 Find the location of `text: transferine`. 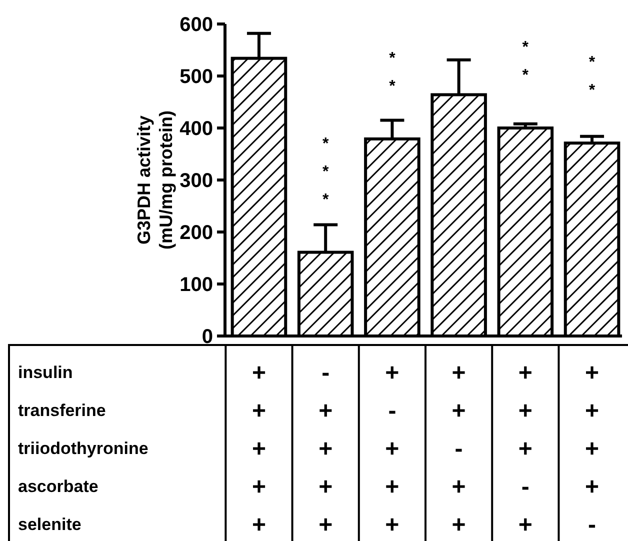

text: transferine is located at coordinates (62, 410).